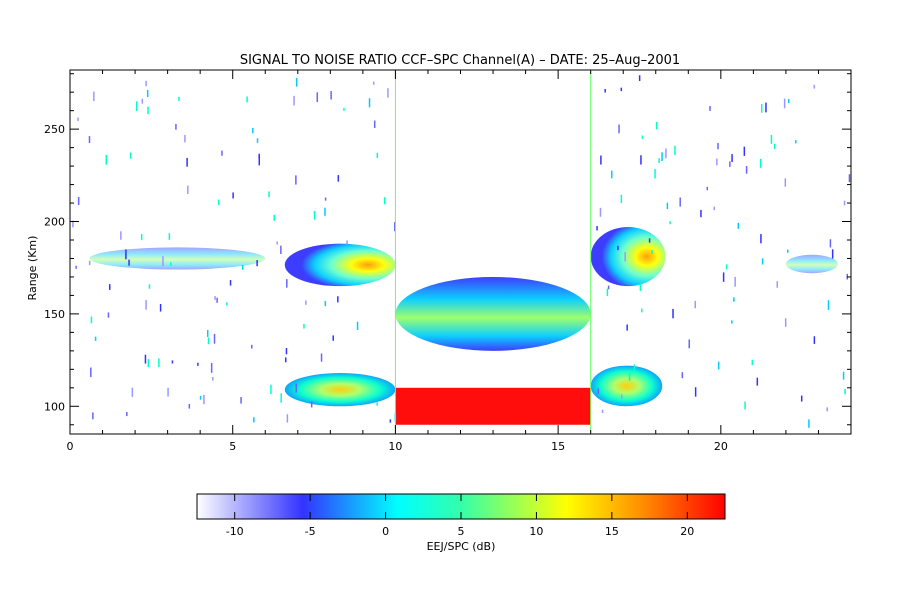  I want to click on y-axis-label: Range (Km), so click(32, 268).